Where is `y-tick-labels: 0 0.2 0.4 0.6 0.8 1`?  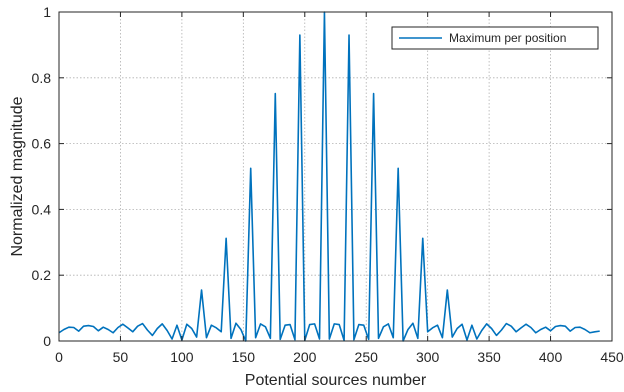 y-tick-labels: 0 0.2 0.4 0.6 0.8 1 is located at coordinates (42, 176).